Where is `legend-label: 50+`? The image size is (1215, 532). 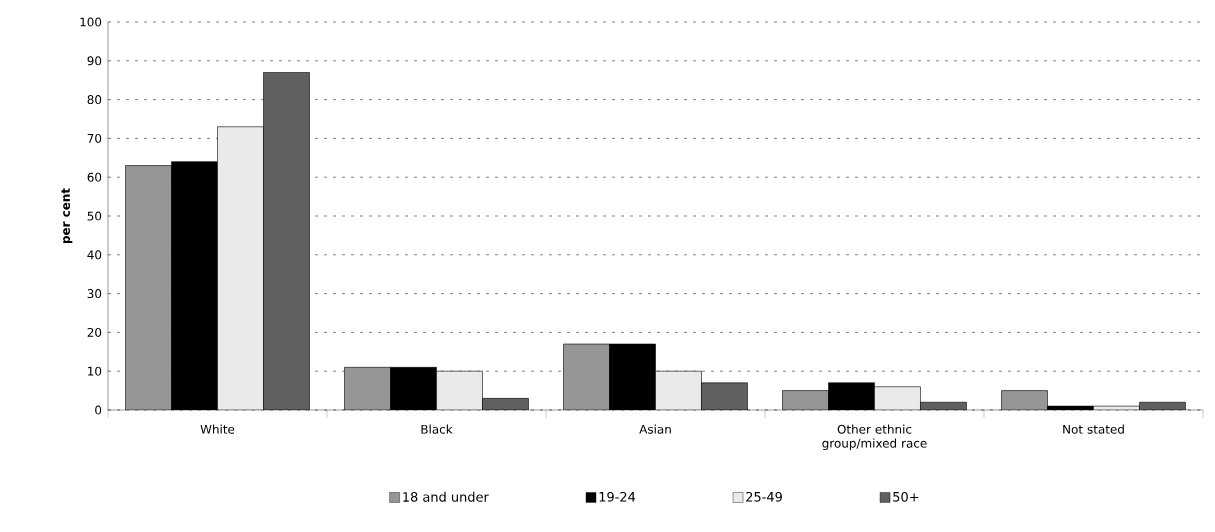 legend-label: 50+ is located at coordinates (906, 496).